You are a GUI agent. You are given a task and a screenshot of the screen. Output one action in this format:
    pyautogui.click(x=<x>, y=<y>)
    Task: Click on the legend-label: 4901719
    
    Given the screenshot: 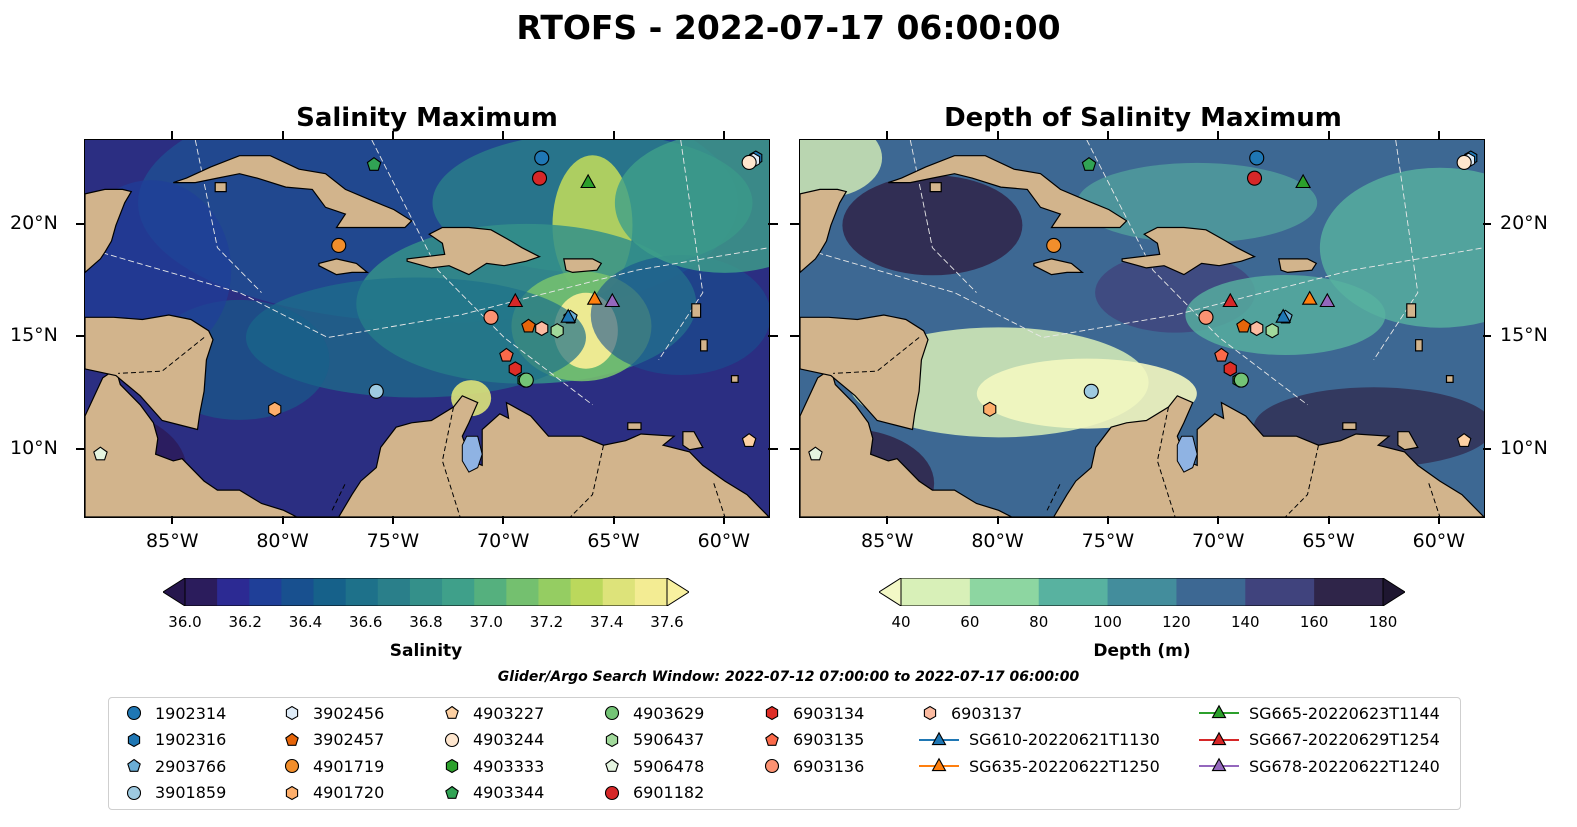 What is the action you would take?
    pyautogui.click(x=349, y=766)
    